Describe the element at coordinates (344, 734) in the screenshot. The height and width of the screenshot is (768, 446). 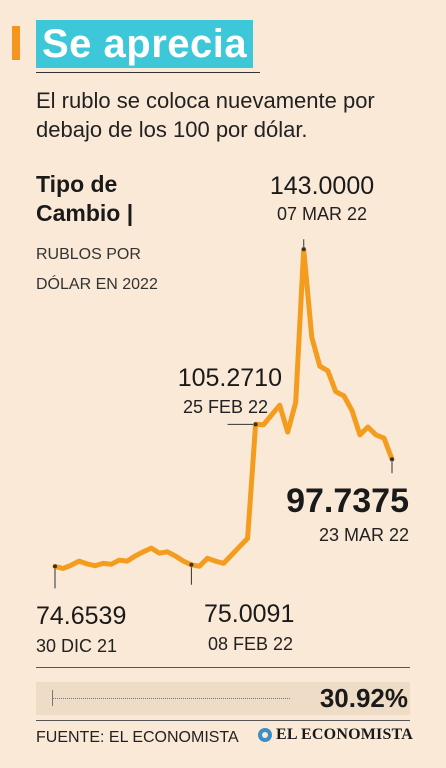
I see `logo-text: EL ECONOMISTA` at that location.